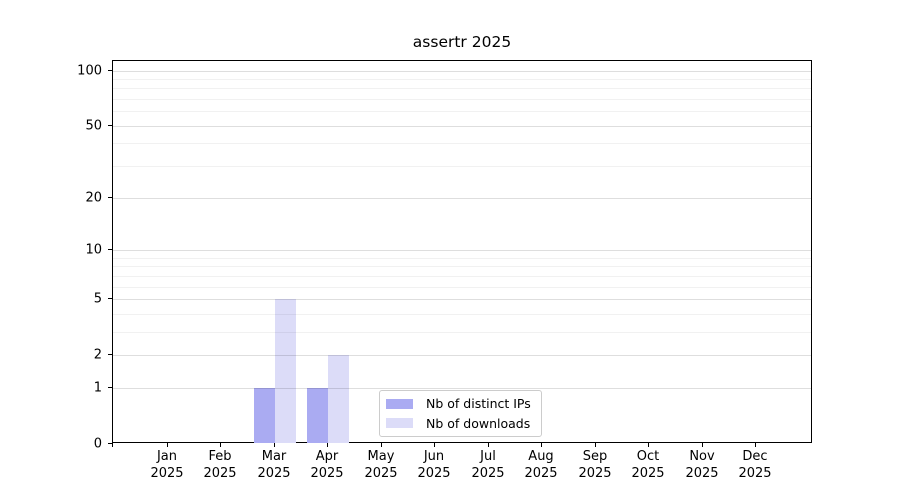 The height and width of the screenshot is (500, 900). What do you see at coordinates (264, 415) in the screenshot?
I see `bar-nb-of-distinct-ips-mar` at bounding box center [264, 415].